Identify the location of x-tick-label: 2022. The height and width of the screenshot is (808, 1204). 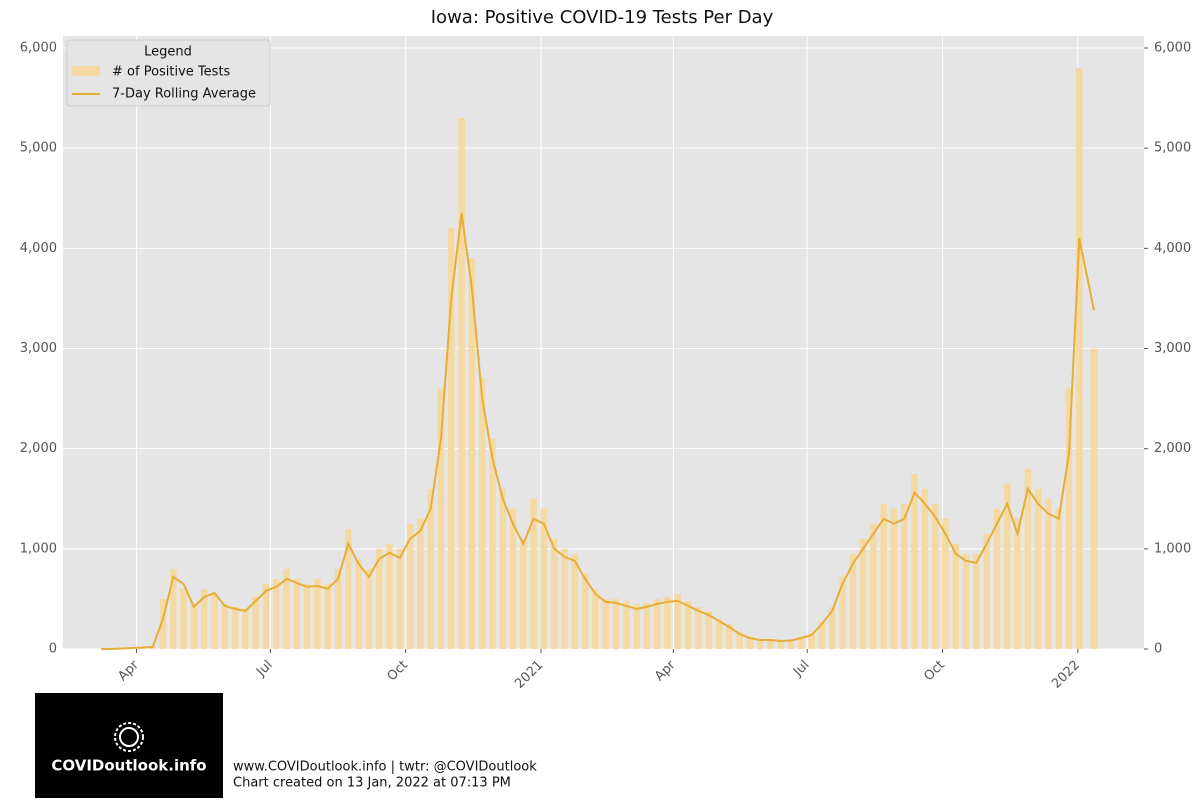
(1066, 675).